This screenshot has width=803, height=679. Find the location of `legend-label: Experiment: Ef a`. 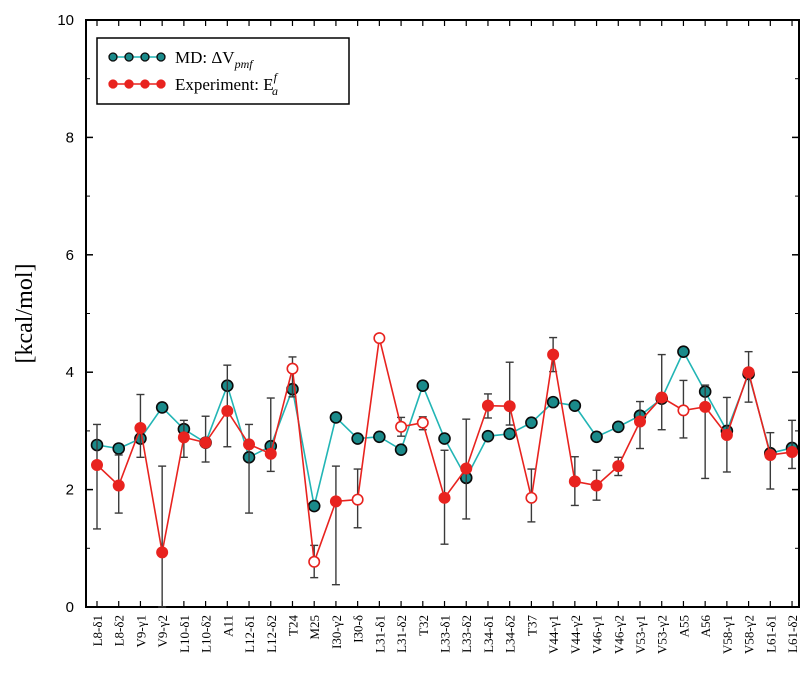

legend-label: Experiment: Ef a is located at coordinates (227, 84).